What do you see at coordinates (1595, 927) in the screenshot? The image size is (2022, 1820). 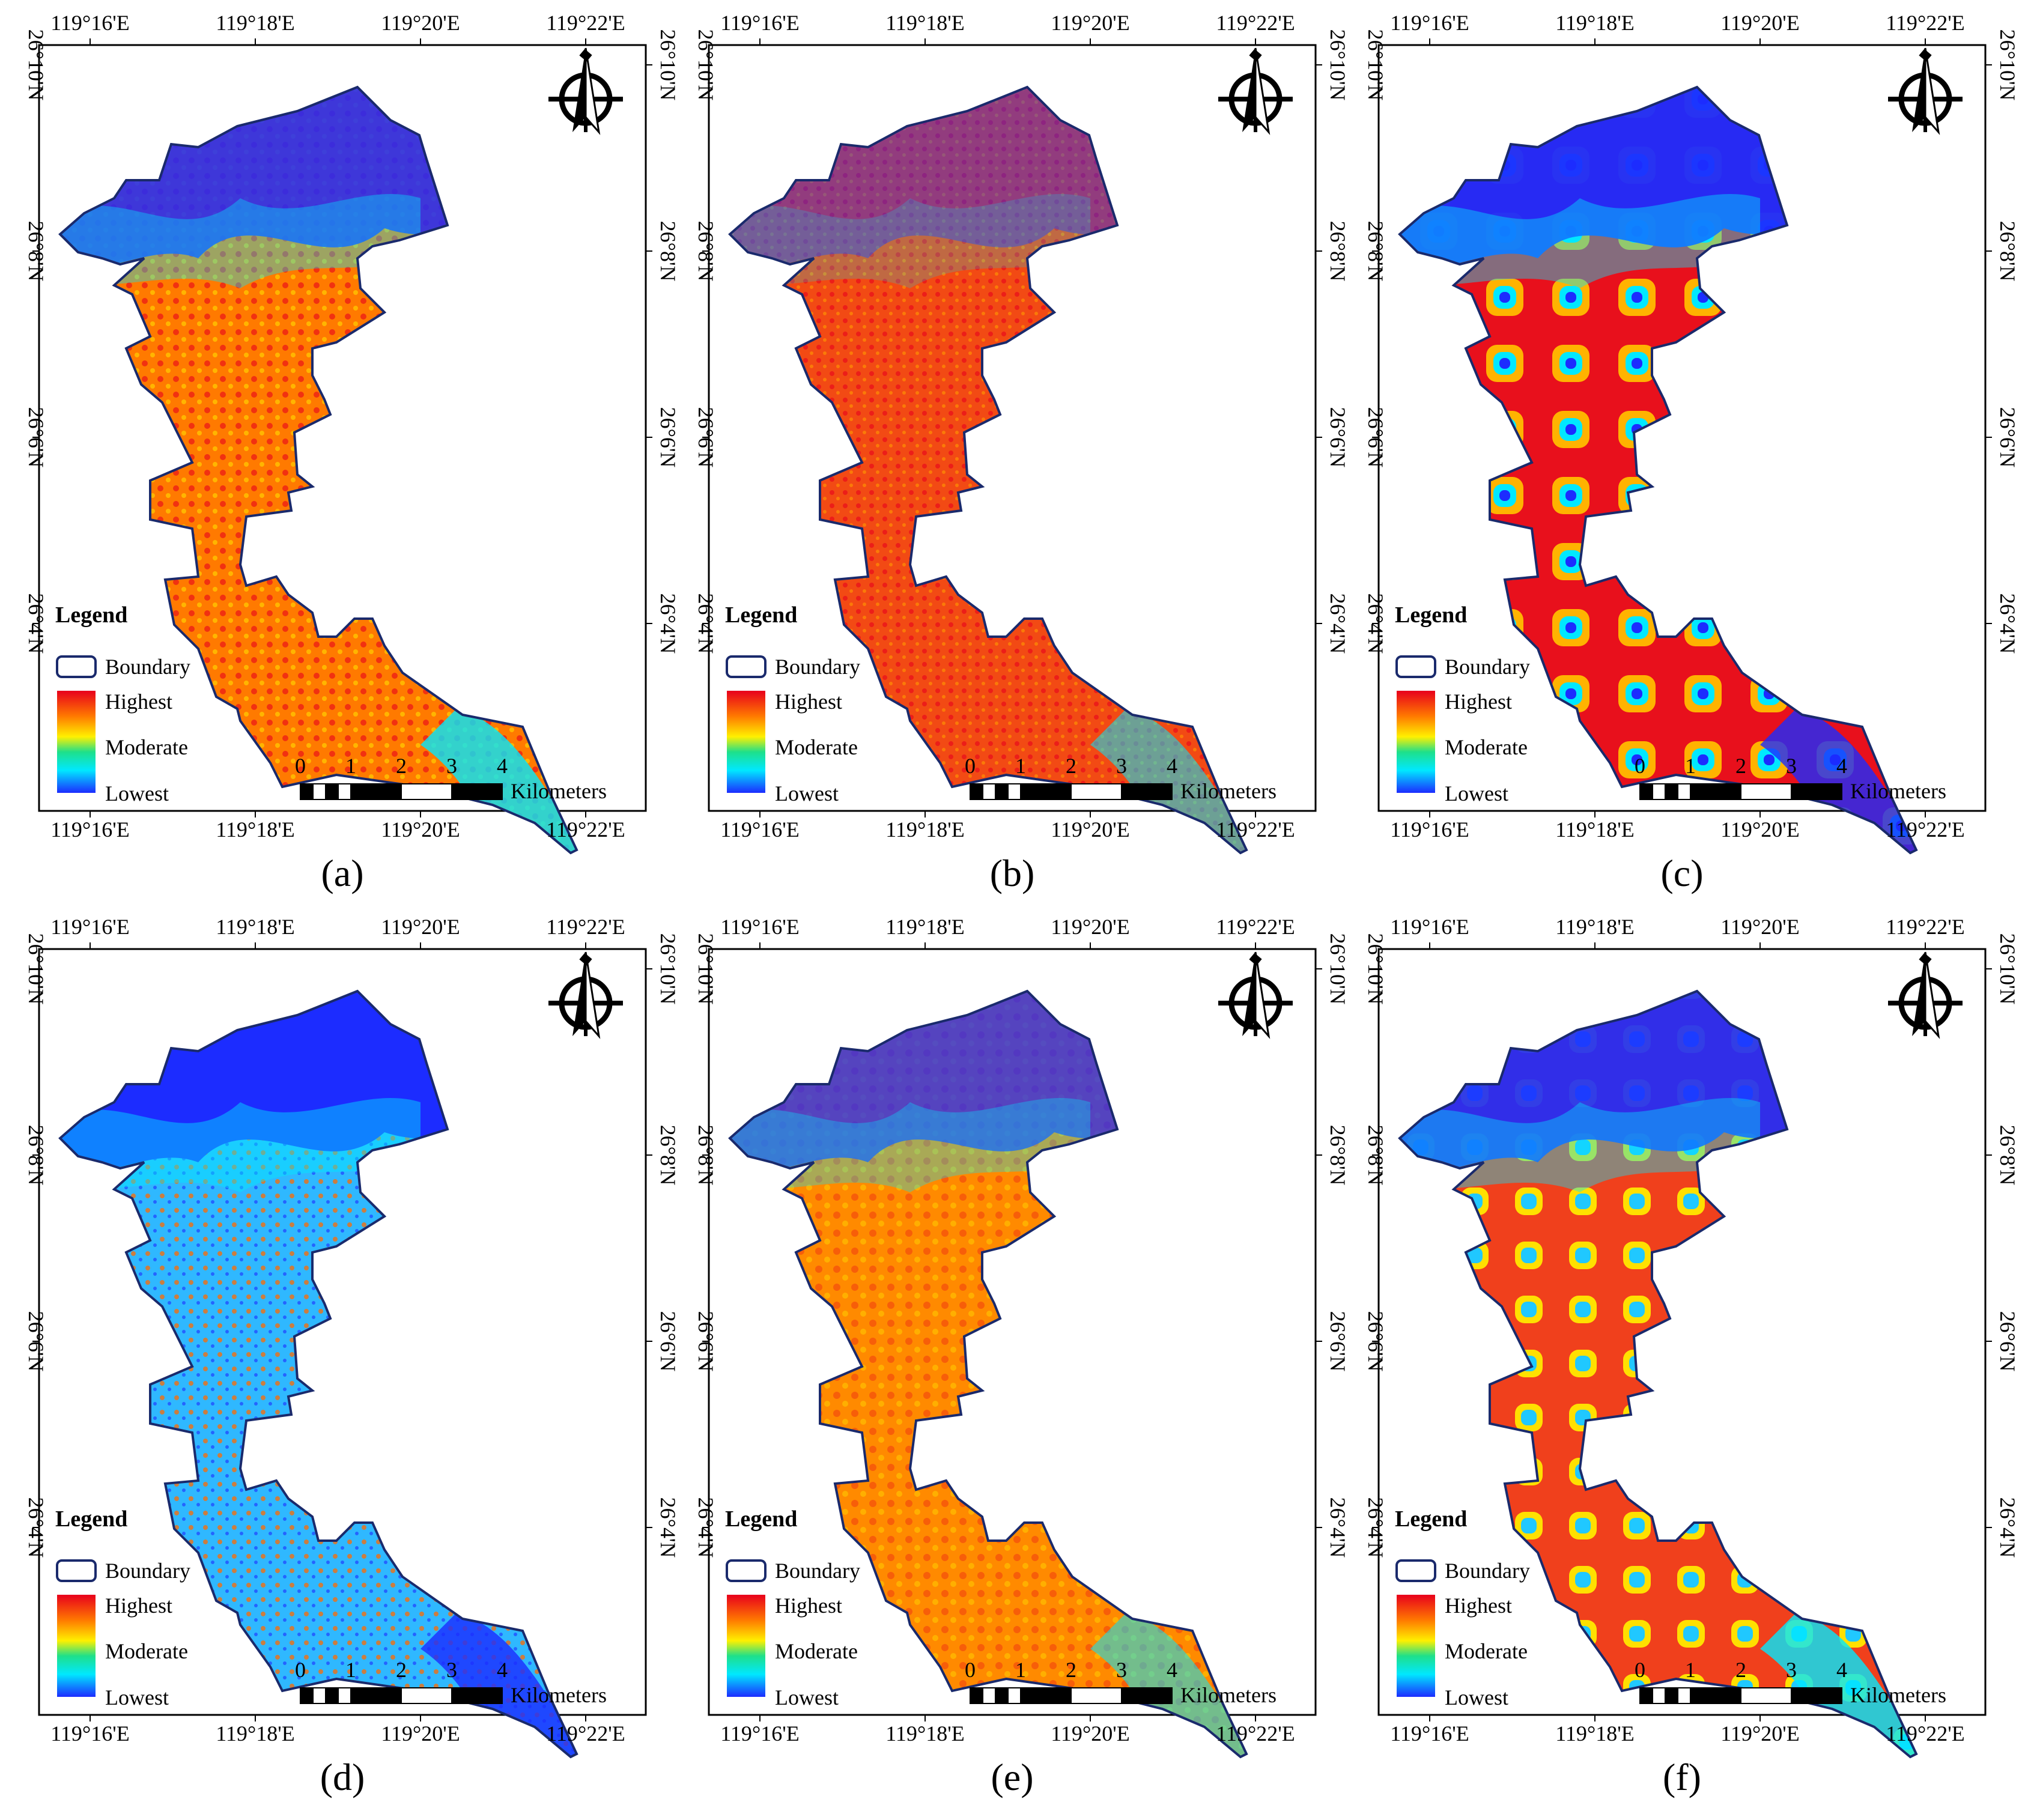 I see `lon-label-top: 119°18'E` at bounding box center [1595, 927].